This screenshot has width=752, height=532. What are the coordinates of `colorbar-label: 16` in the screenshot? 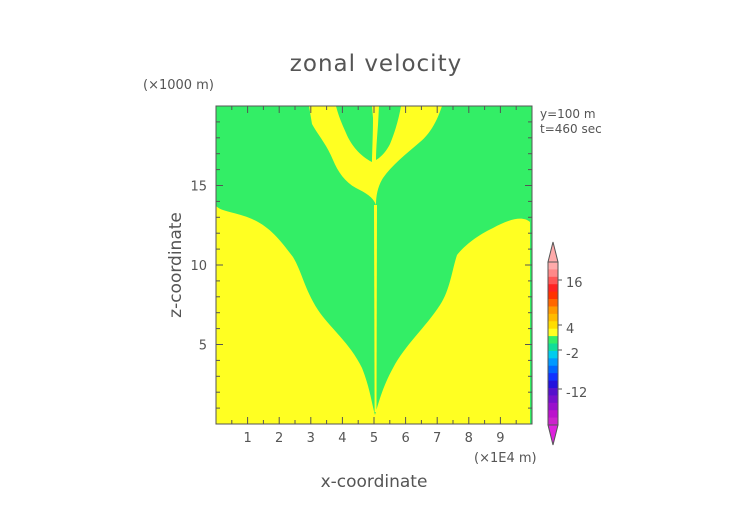 It's located at (574, 283).